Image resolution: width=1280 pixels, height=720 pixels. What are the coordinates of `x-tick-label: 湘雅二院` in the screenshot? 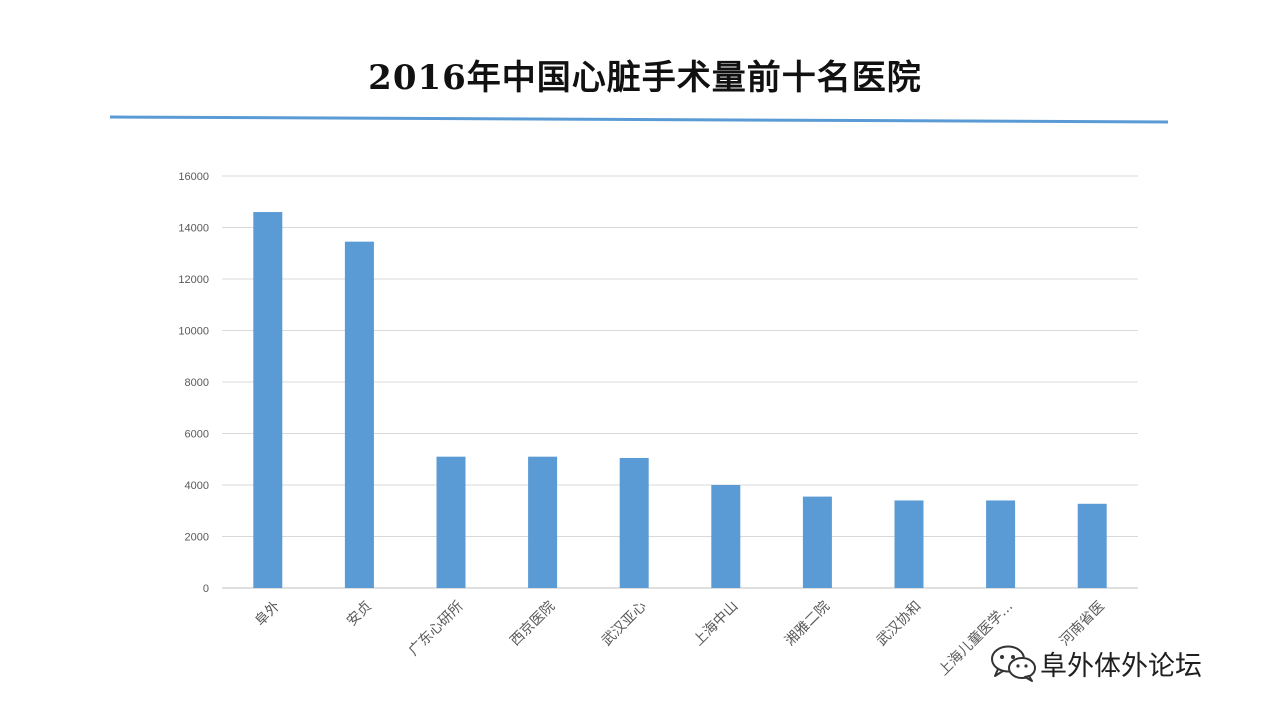 It's located at (807, 623).